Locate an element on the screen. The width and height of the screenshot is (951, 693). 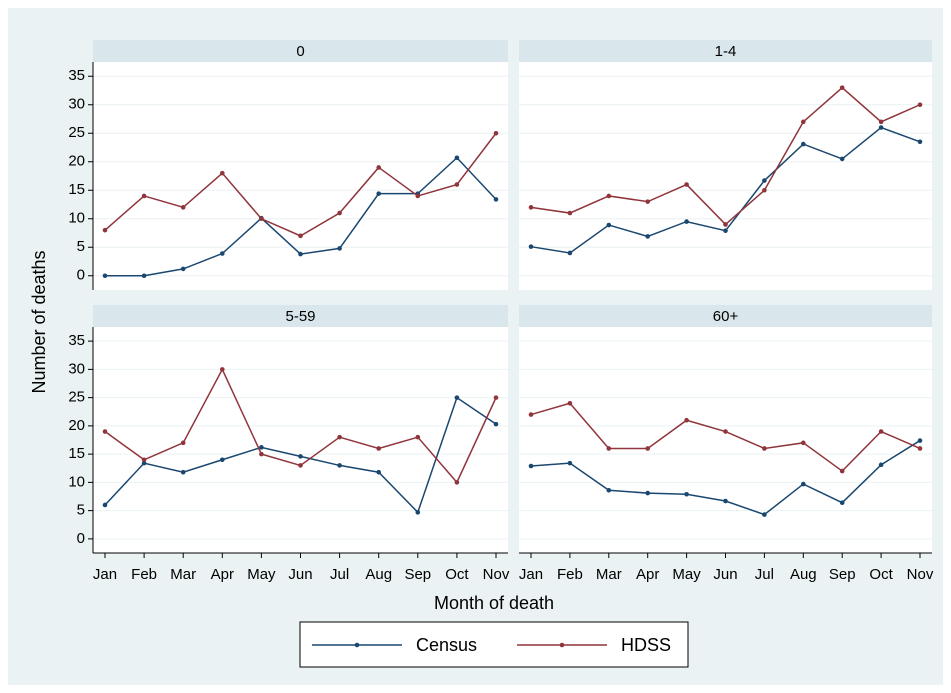
x-tick-label: Sep is located at coordinates (842, 574).